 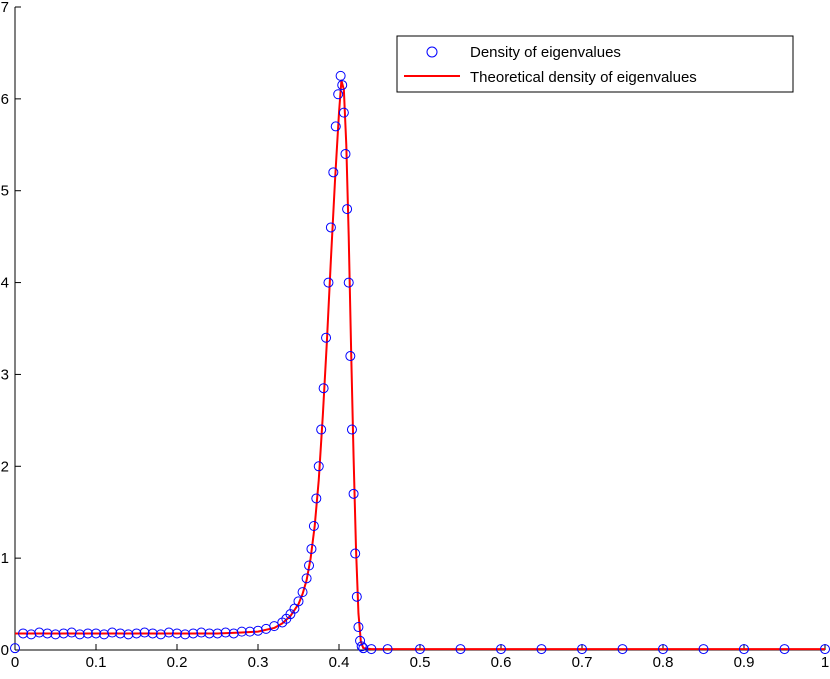 I want to click on legend-label-density: Density of eigenvalues, so click(x=545, y=52).